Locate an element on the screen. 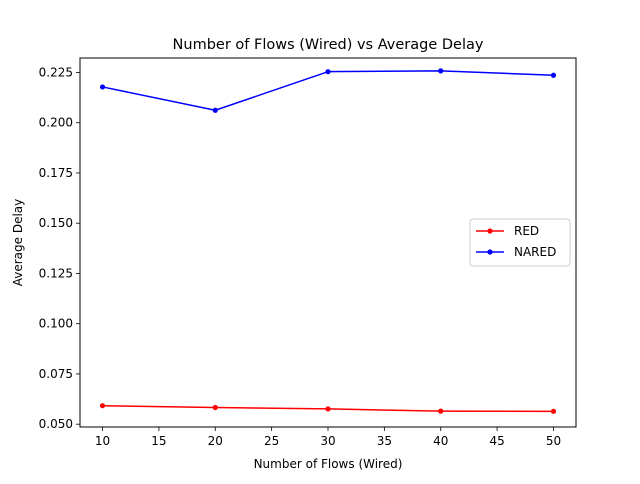 The width and height of the screenshot is (640, 484). y-tick-label: 0.050 is located at coordinates (56, 424).